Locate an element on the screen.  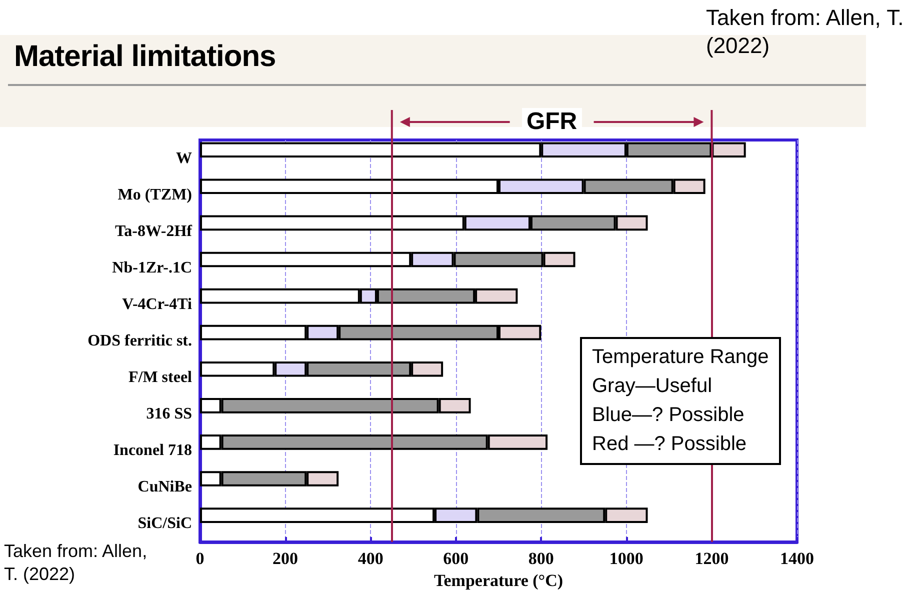
y-tick-label: 316 SS is located at coordinates (169, 414).